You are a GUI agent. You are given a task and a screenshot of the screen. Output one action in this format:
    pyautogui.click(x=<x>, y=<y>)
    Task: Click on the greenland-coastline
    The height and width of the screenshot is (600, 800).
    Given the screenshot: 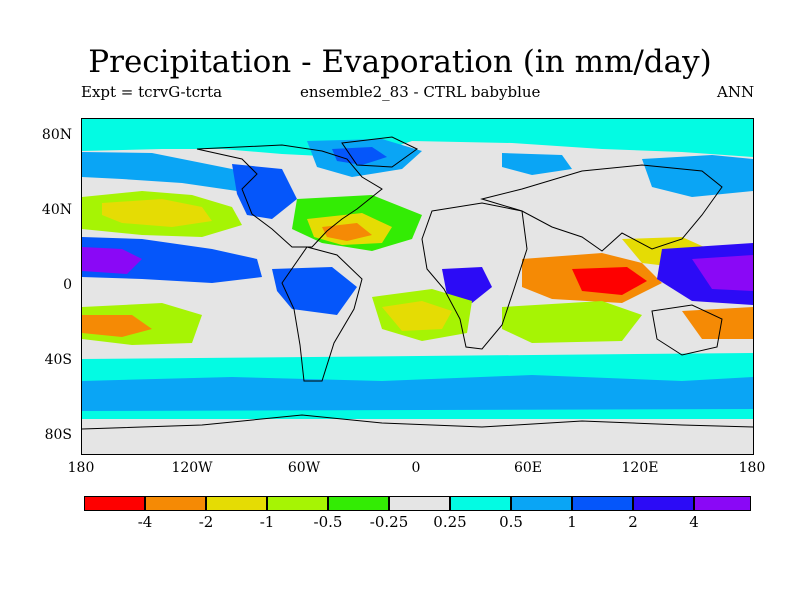 What is the action you would take?
    pyautogui.click(x=379, y=152)
    